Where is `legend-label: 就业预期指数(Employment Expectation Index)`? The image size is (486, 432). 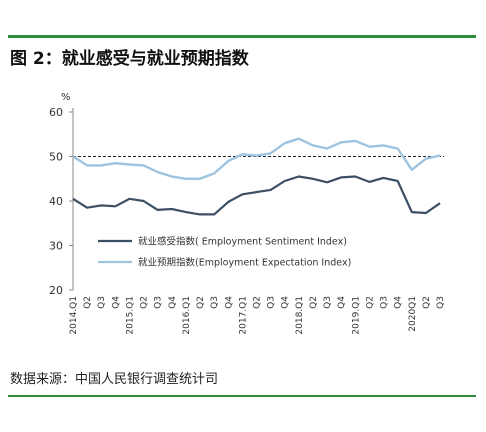
legend-label: 就业预期指数(Employment Expectation Index) is located at coordinates (244, 263).